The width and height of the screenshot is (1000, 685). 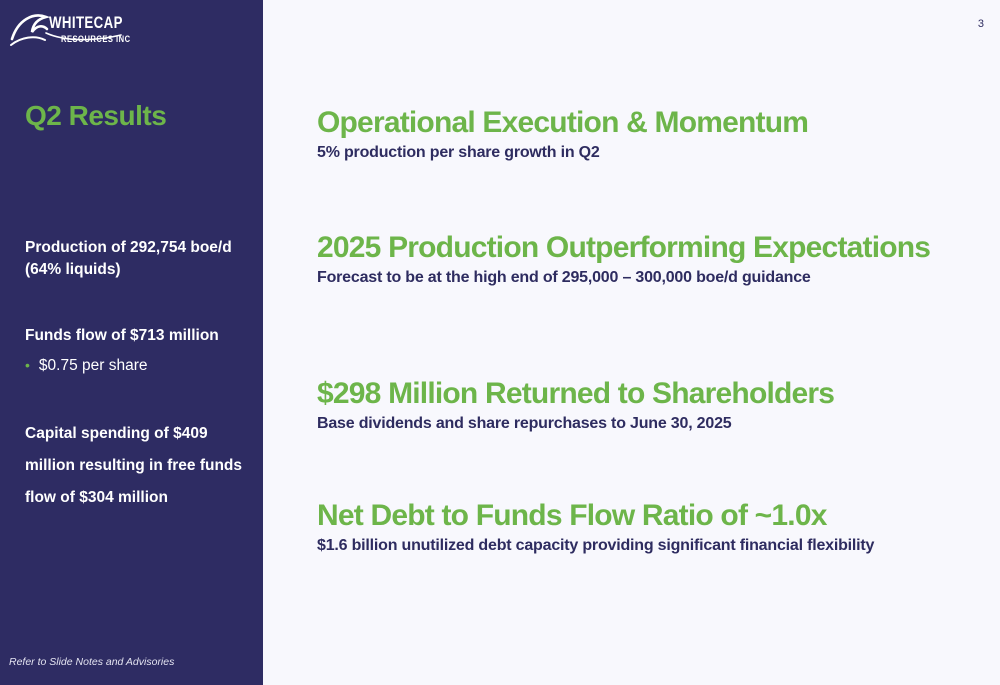 What do you see at coordinates (96, 39) in the screenshot?
I see `logo-subtext: RESOURCES INC` at bounding box center [96, 39].